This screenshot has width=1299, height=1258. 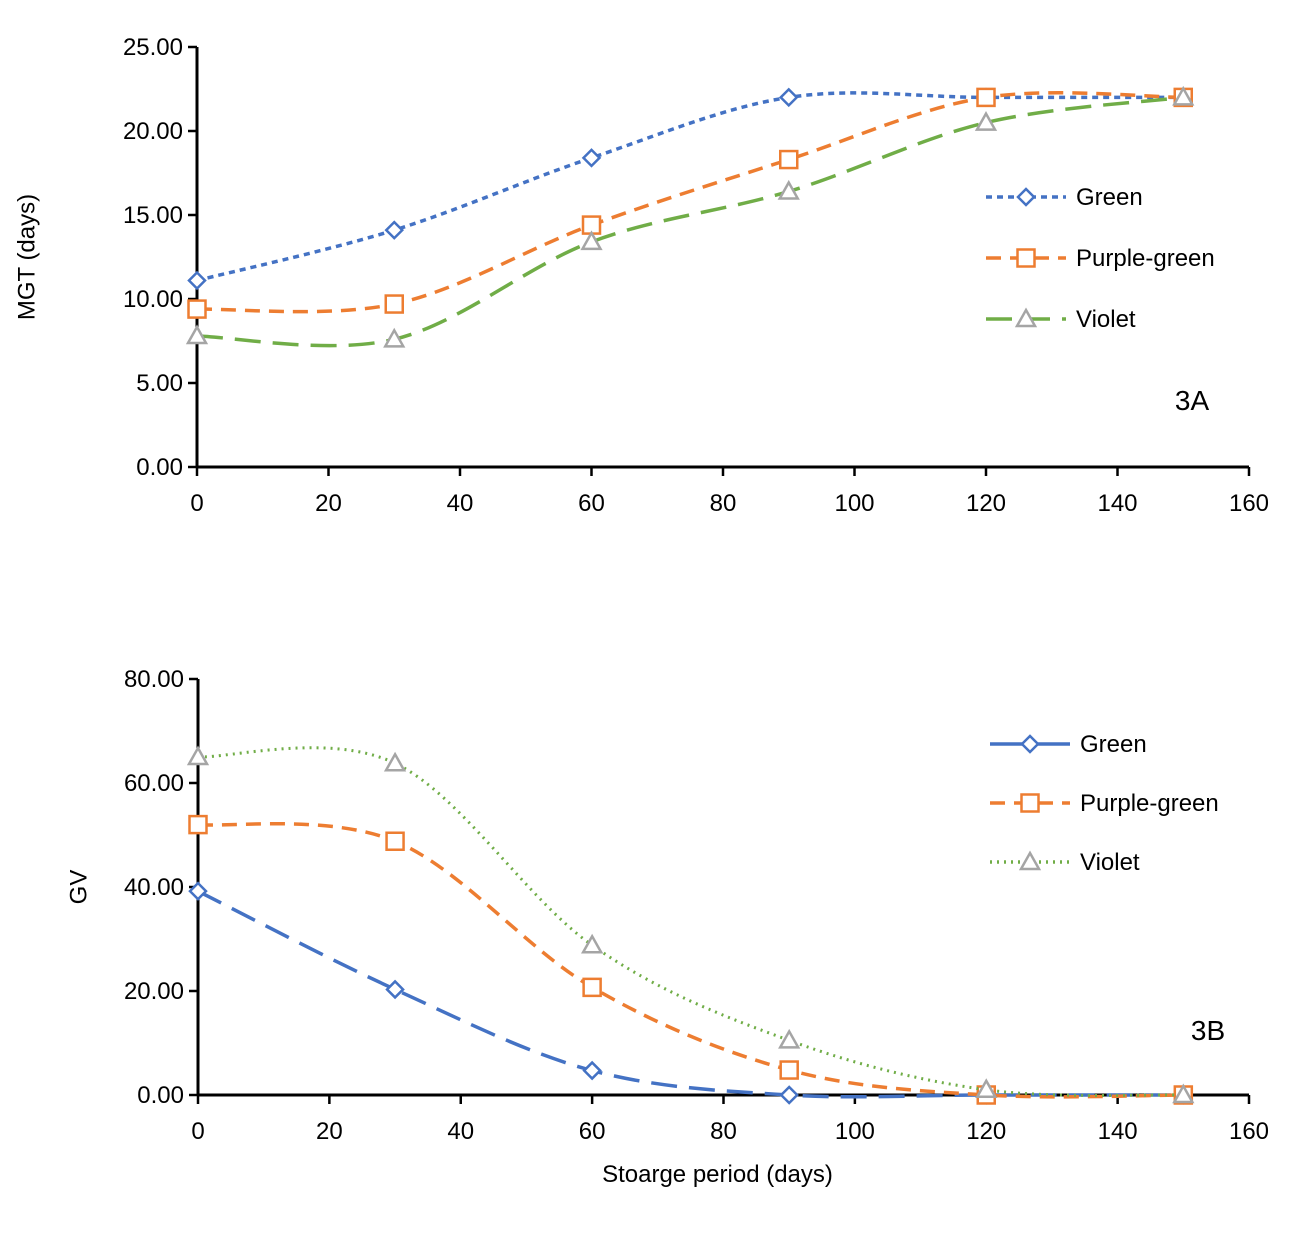 What do you see at coordinates (154, 783) in the screenshot?
I see `y-tick-label: 60.00` at bounding box center [154, 783].